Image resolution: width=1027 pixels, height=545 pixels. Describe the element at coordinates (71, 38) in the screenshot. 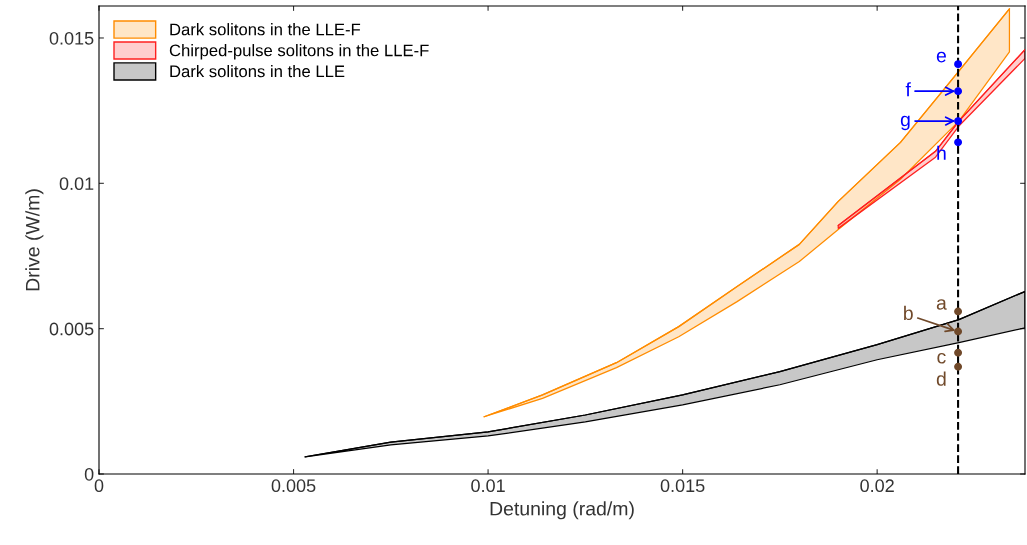

I see `y-tick-label: 0.015` at that location.